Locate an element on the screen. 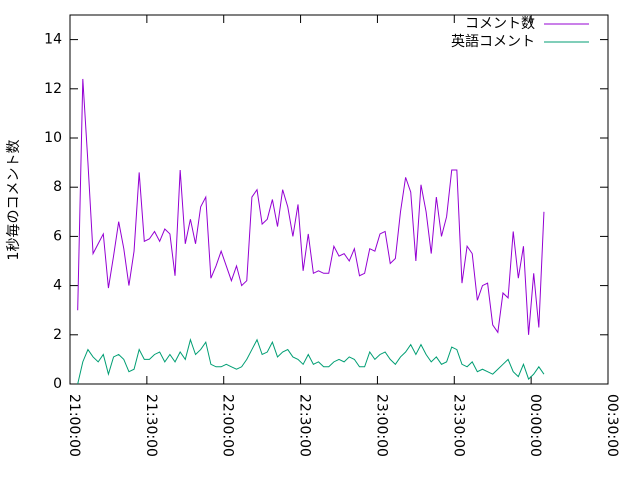 This screenshot has width=640, height=480. x-tick-label: 00:00:00 is located at coordinates (535, 425).